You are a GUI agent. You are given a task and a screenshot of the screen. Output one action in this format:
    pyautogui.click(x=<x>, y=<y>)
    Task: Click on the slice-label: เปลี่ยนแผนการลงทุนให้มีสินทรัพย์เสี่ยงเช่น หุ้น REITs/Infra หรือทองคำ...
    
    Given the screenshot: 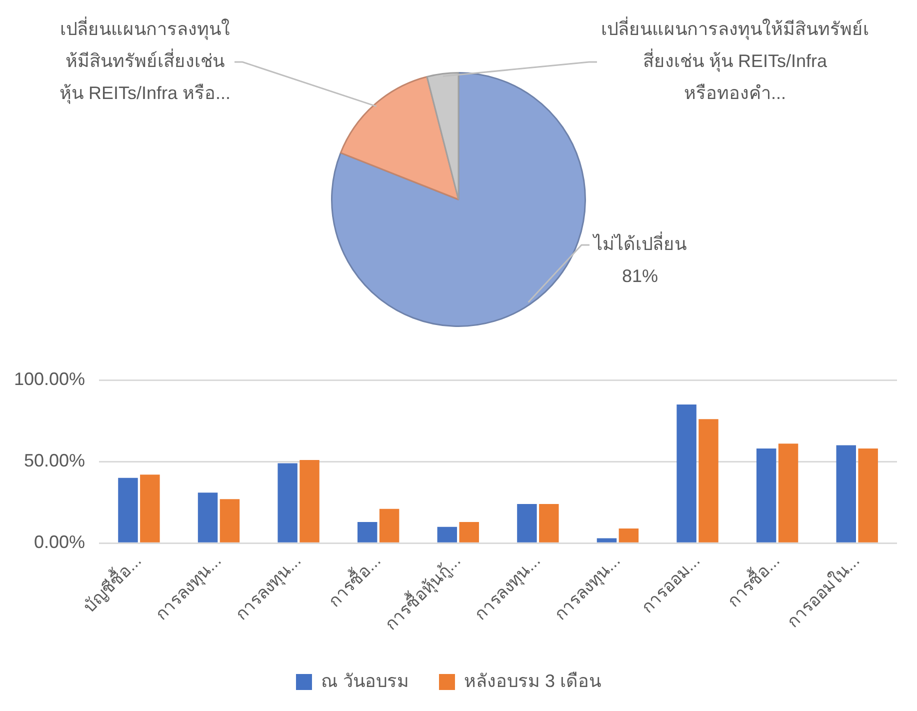 What is the action you would take?
    pyautogui.click(x=735, y=59)
    